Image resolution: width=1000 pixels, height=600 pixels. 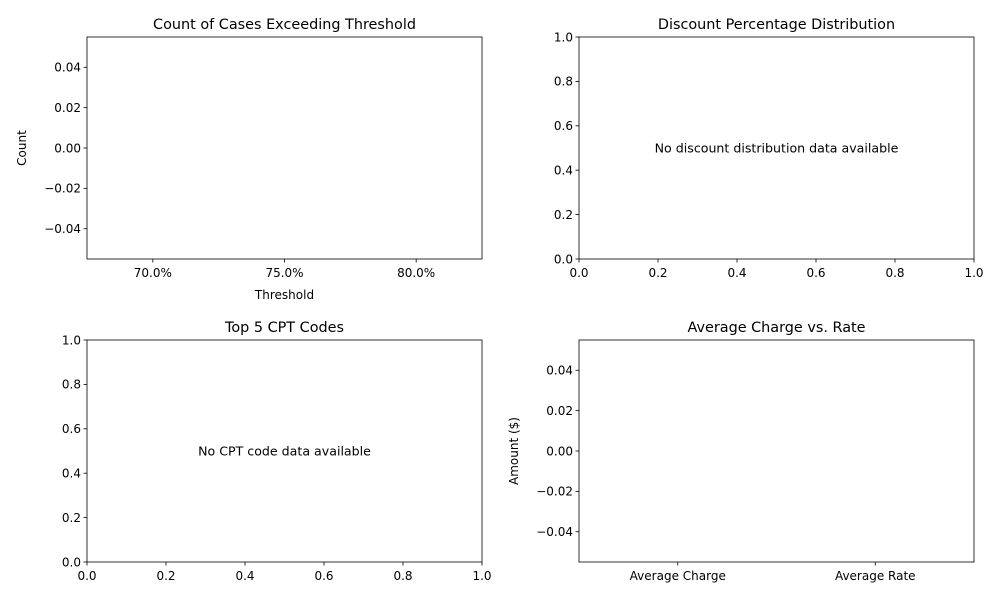 I want to click on chart-title: Top 5 CPT Codes, so click(x=284, y=328).